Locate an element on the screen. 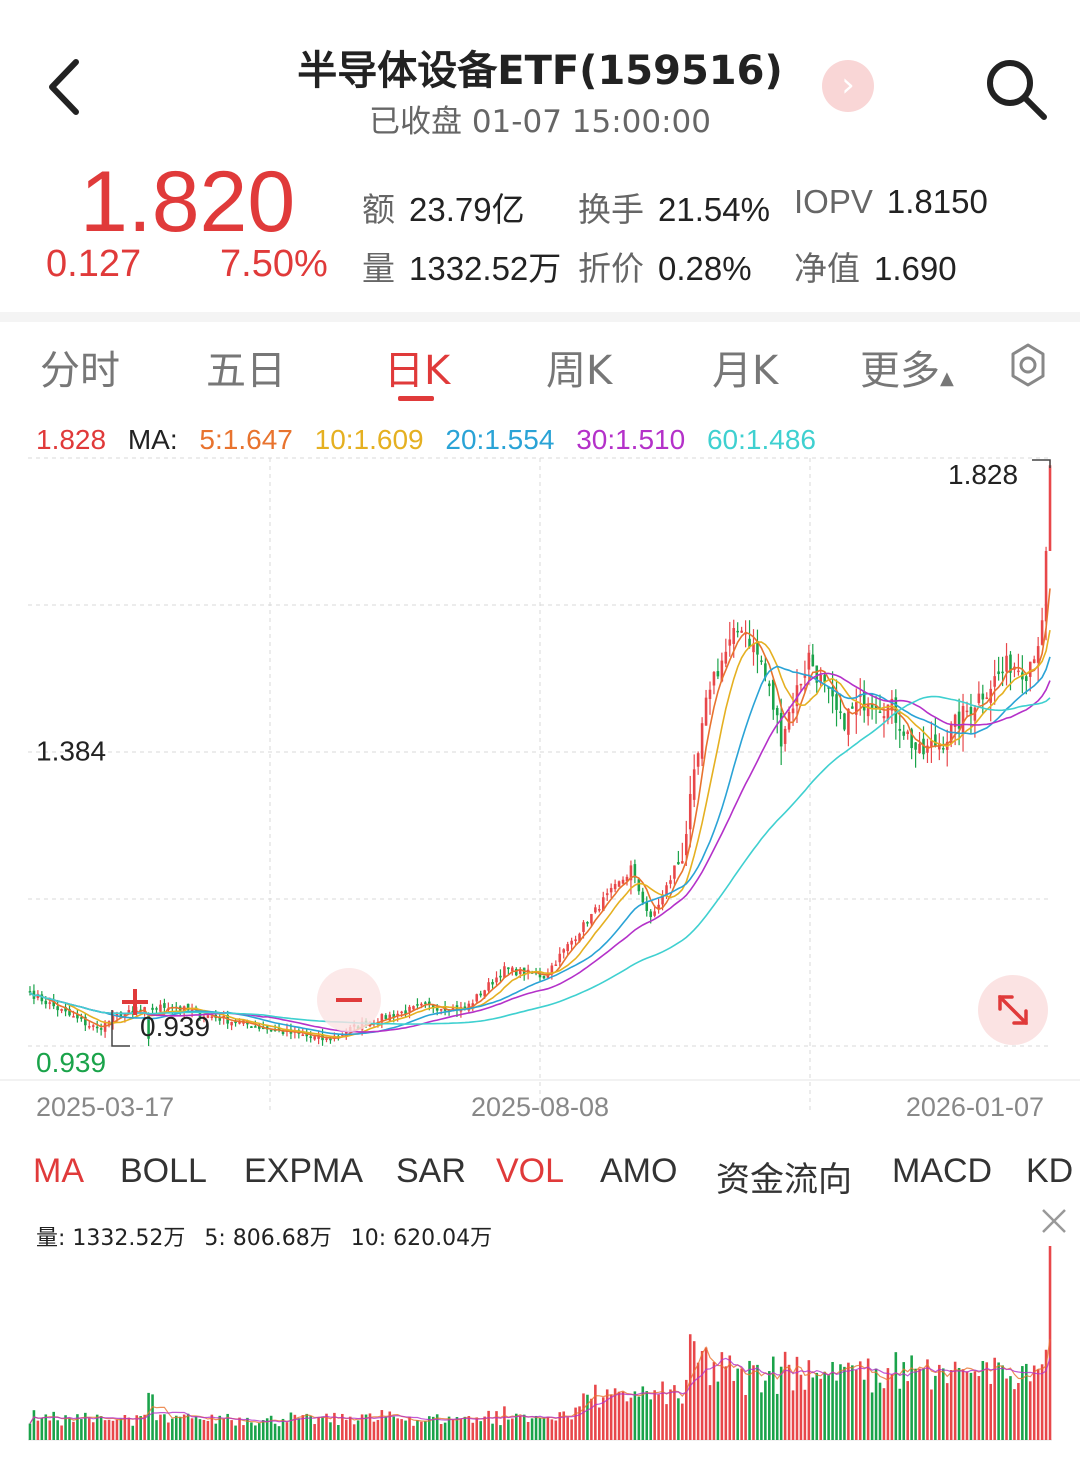  period-tabs: 分时 五日 日K 周K 月K 更多▲ is located at coordinates (540, 365).